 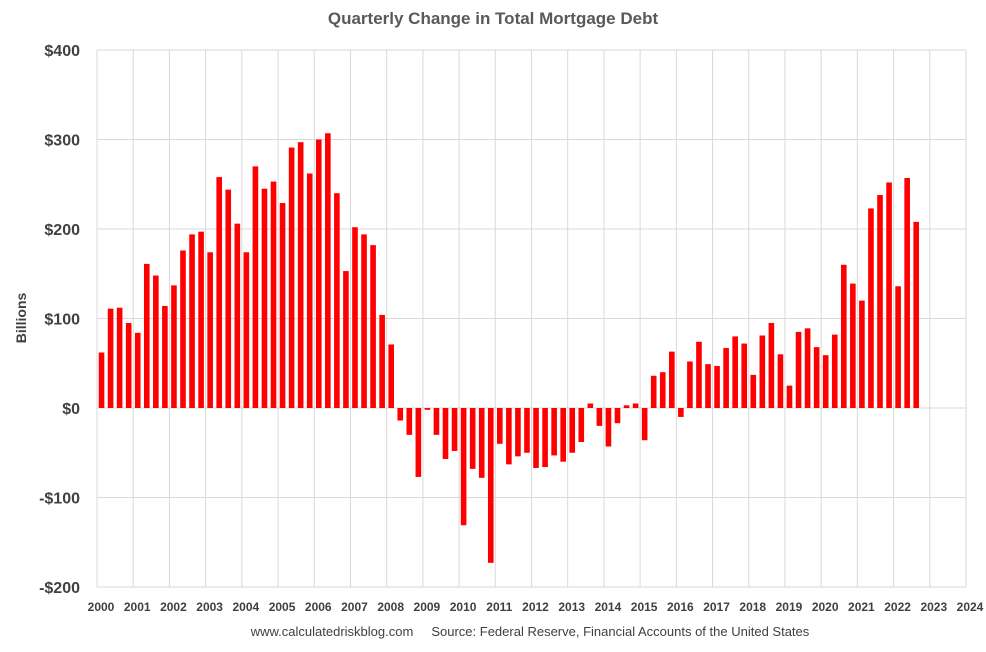 I want to click on x-tick-label: 2024, so click(x=970, y=607).